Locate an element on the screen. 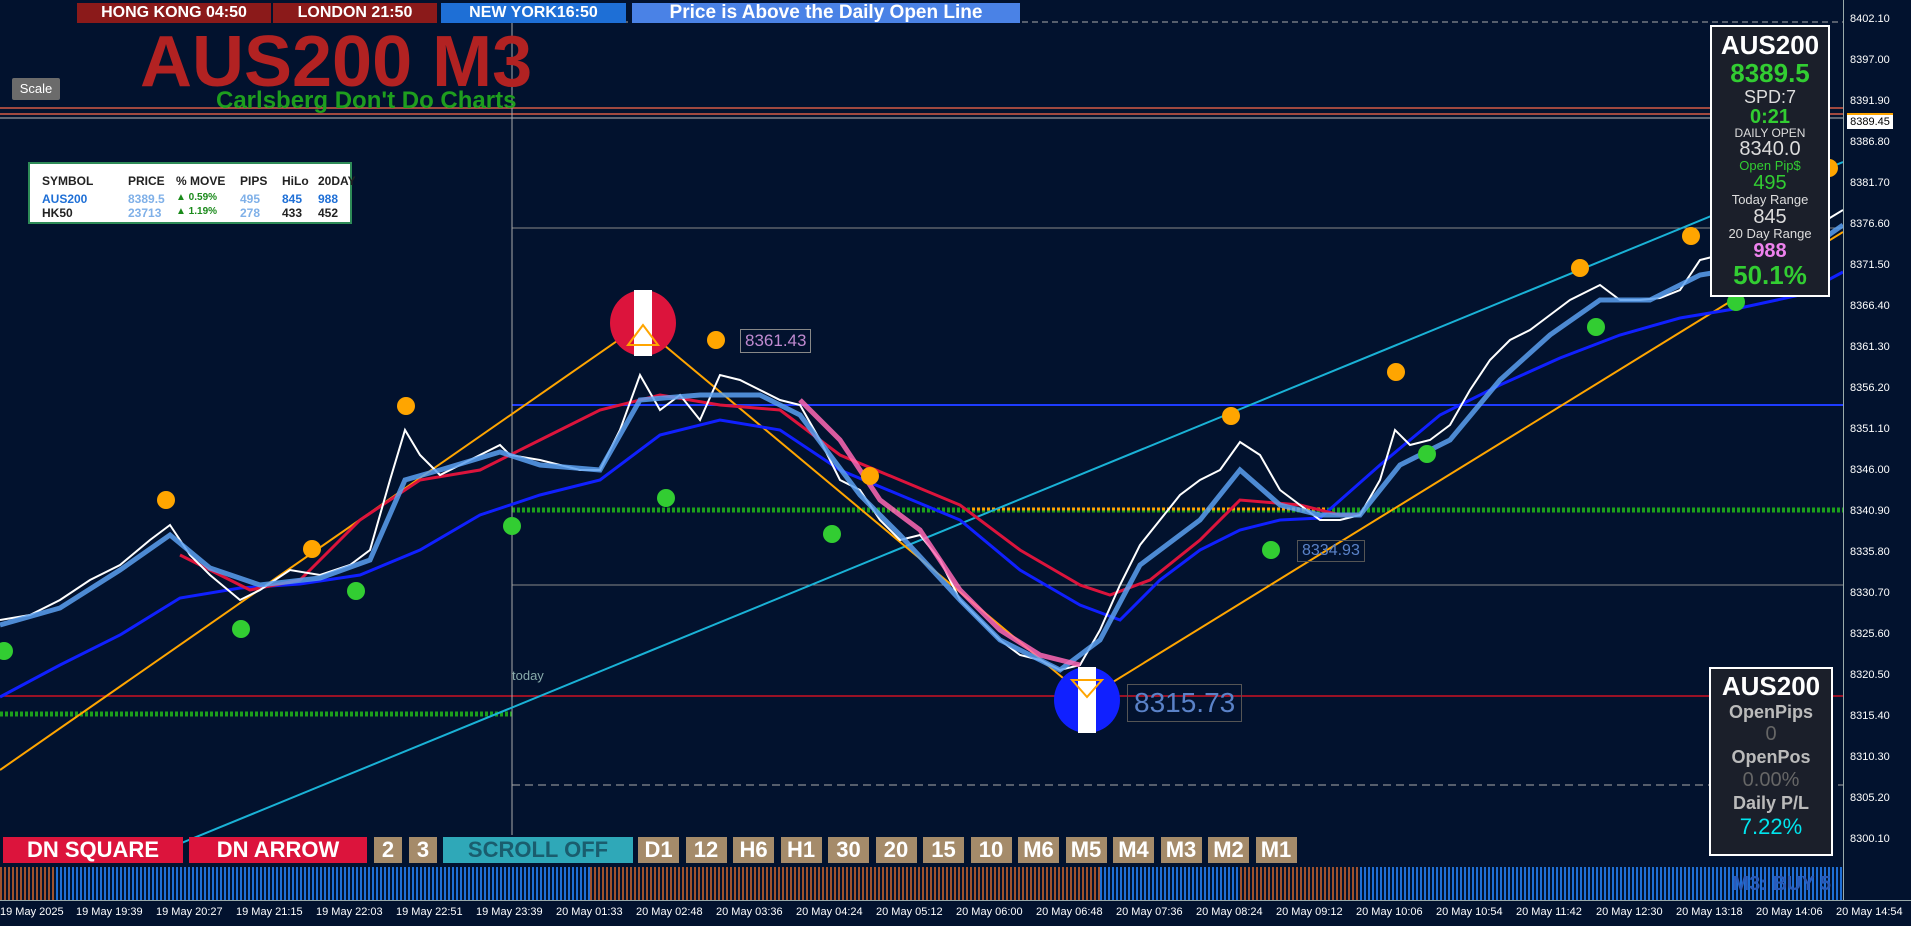 This screenshot has width=1911, height=926. dn-arrow-button: DN ARROW is located at coordinates (278, 850).